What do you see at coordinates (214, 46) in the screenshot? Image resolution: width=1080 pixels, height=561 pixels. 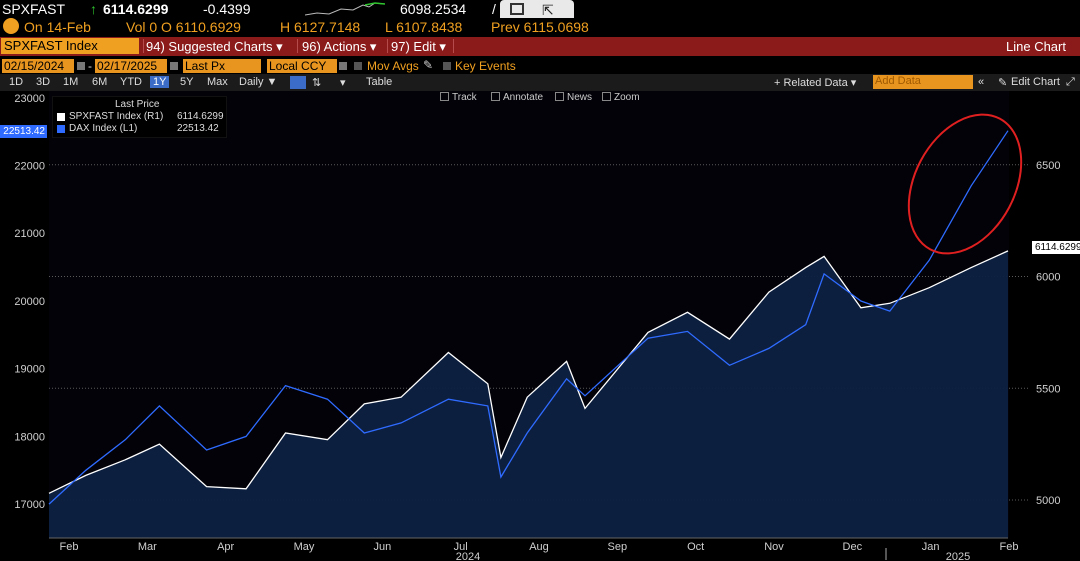 I see `suggested-charts-menu: 94) Suggested Charts ▾` at bounding box center [214, 46].